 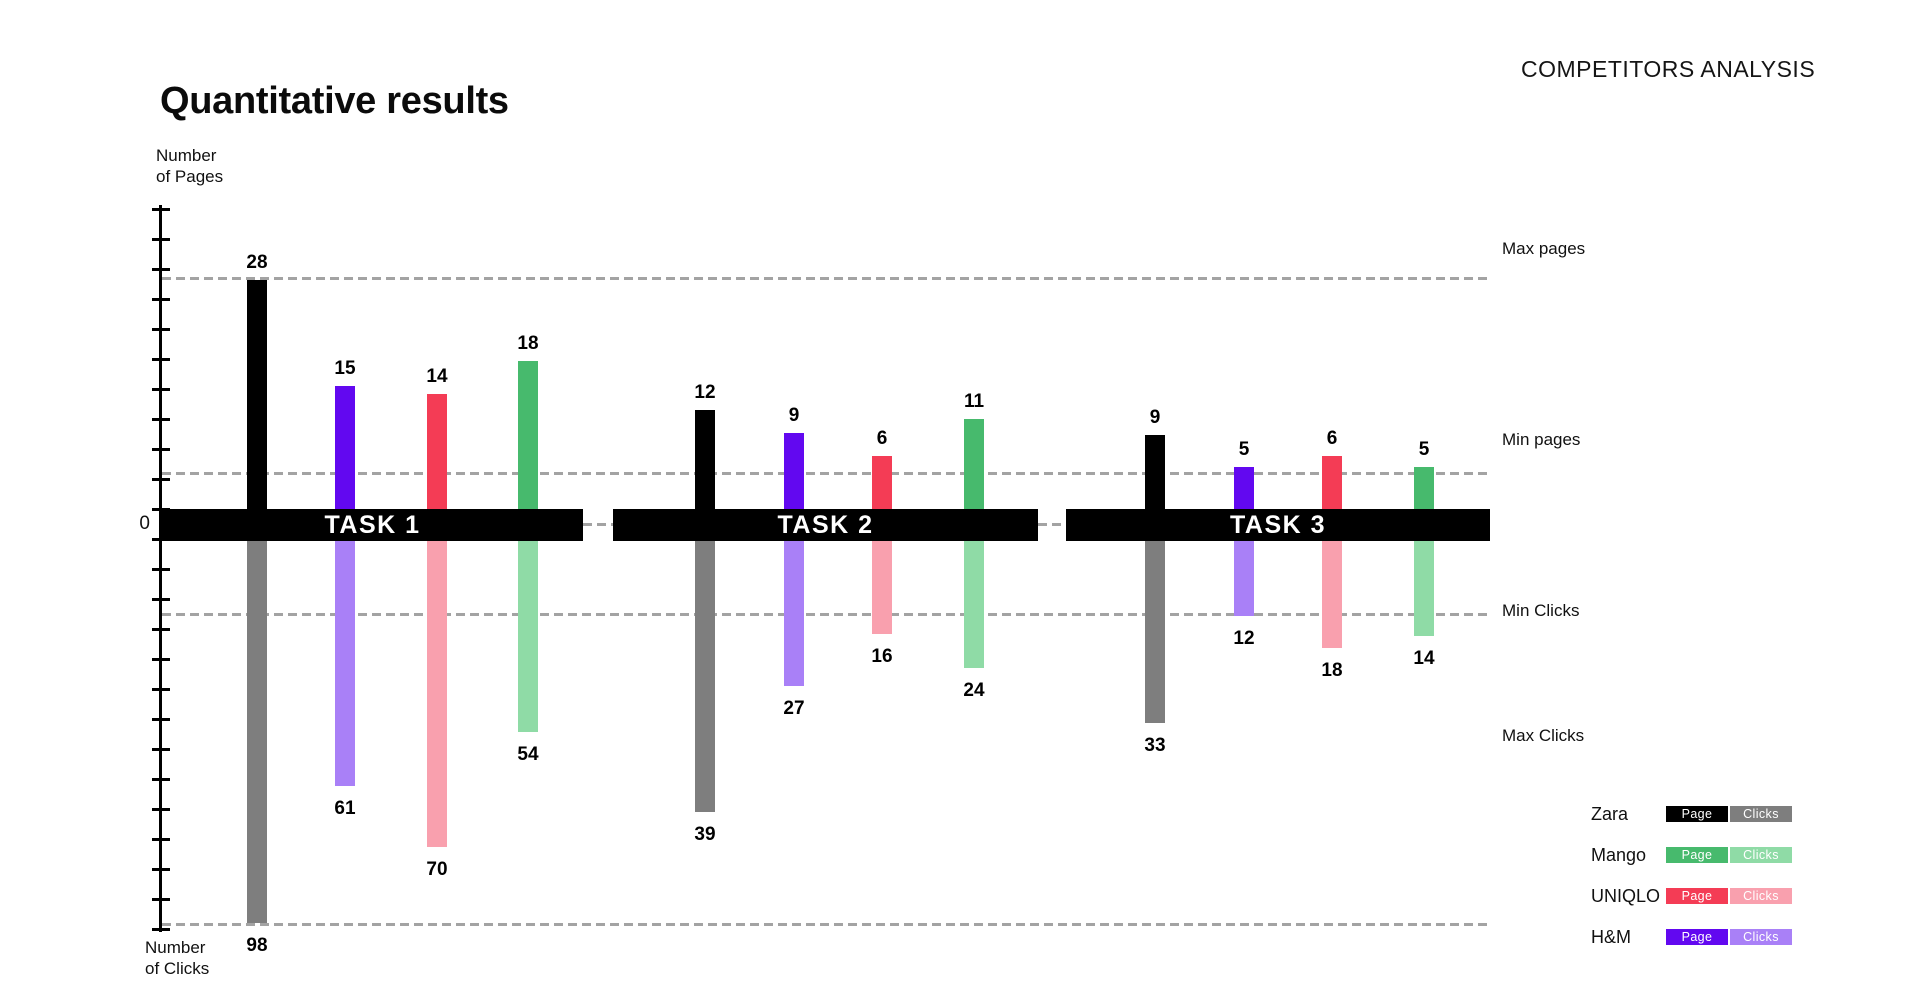 I want to click on value-pages-uniqlo-task2: 6, so click(x=882, y=438).